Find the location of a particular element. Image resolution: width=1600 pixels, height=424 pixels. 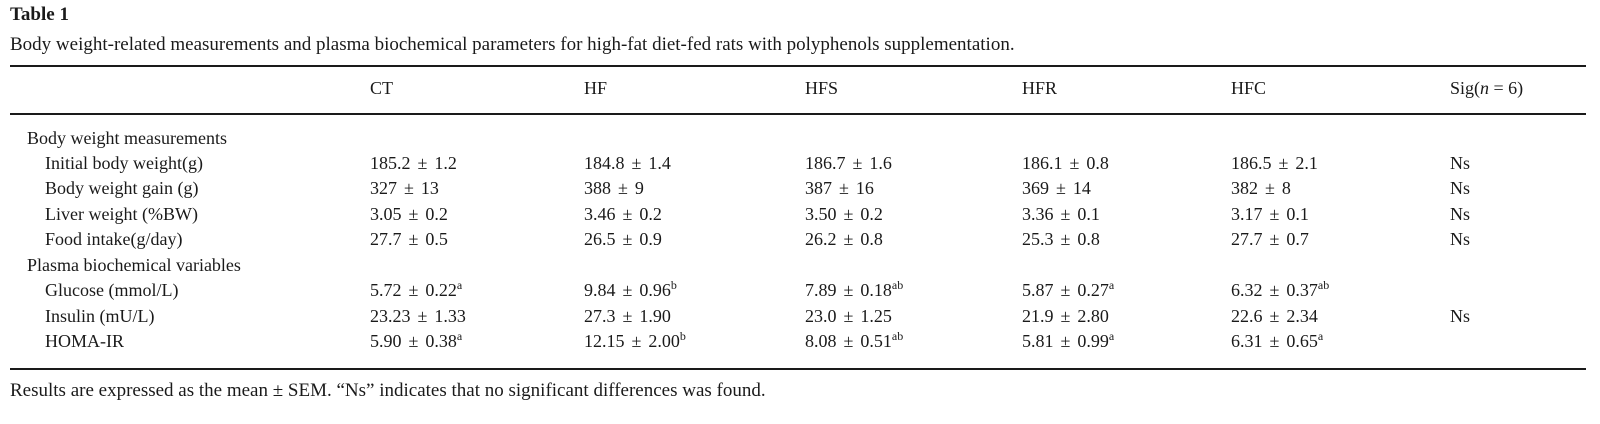

sem-value: 1.4 is located at coordinates (659, 163).